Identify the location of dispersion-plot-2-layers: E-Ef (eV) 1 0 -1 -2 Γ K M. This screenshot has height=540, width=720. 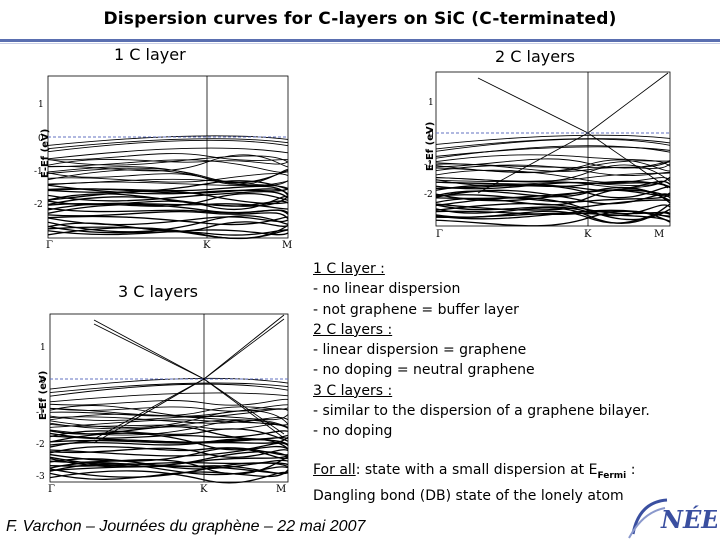
(547, 155).